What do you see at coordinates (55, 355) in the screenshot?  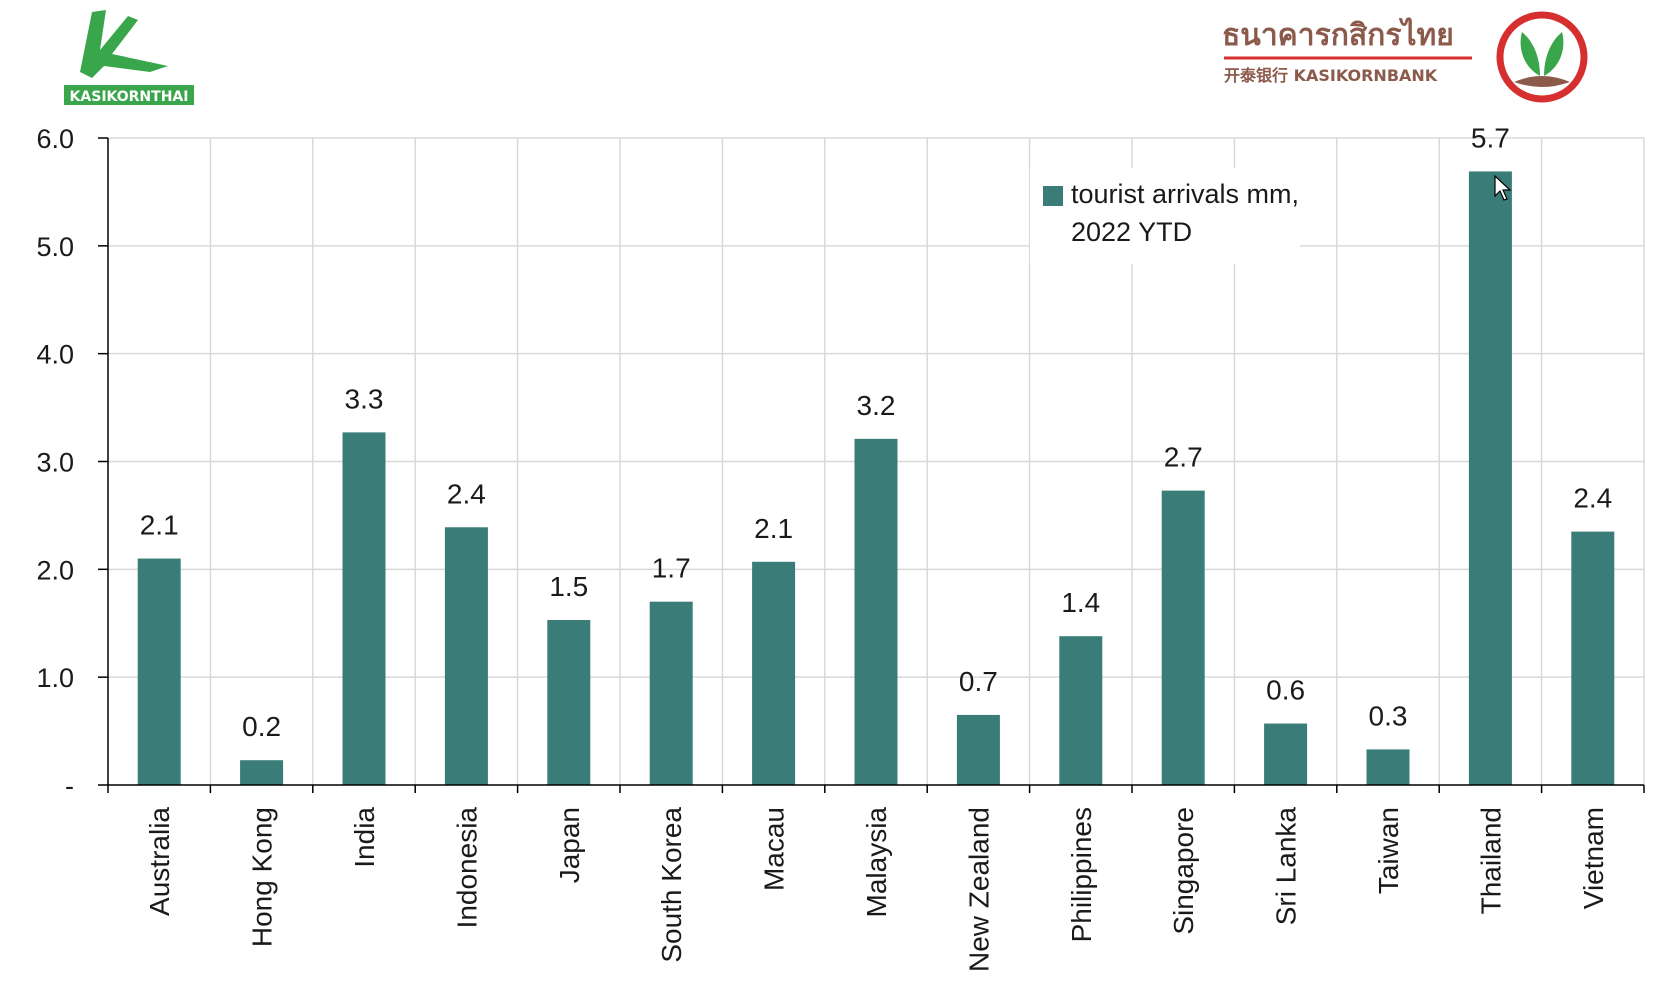 I see `y-tick-label: 4.0` at bounding box center [55, 355].